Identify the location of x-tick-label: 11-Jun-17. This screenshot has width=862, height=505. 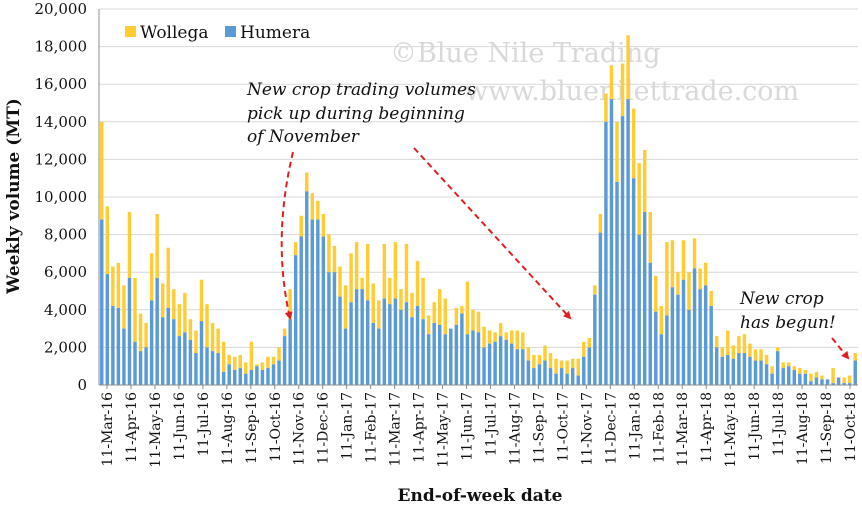
(468, 426).